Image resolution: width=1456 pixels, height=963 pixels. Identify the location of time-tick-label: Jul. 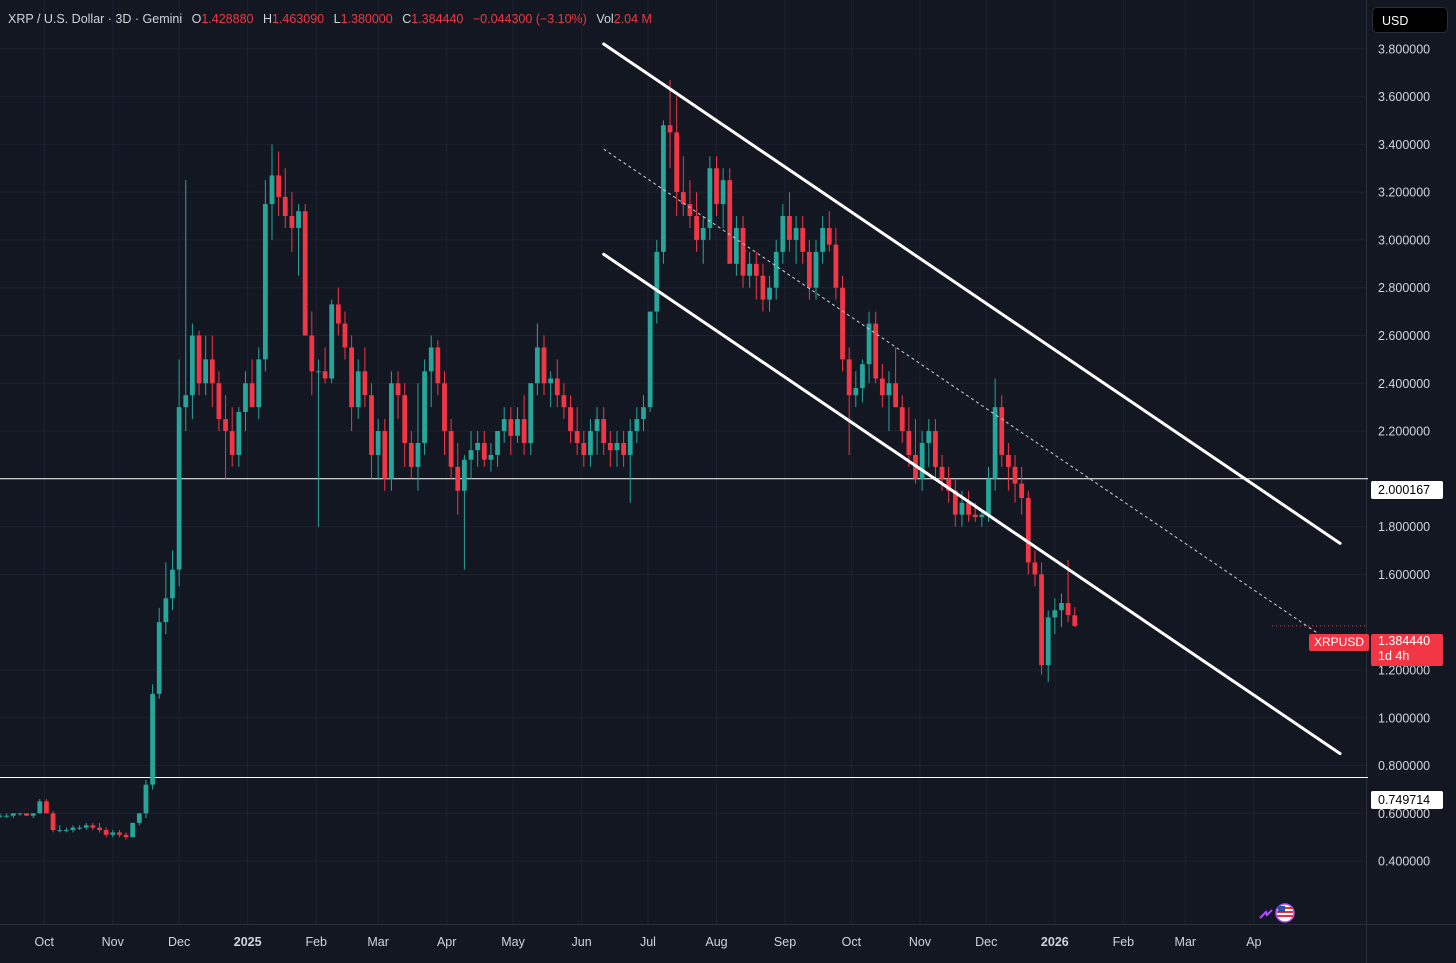
(648, 942).